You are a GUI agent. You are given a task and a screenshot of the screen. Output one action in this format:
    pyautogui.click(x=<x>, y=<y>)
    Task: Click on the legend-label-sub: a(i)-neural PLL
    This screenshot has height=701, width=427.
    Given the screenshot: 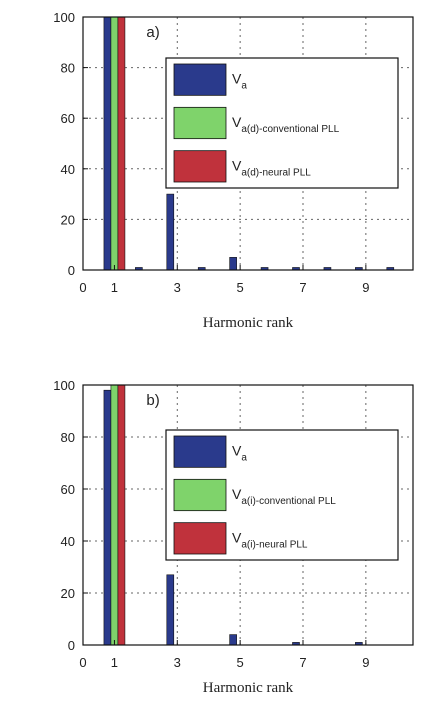 What is the action you would take?
    pyautogui.click(x=274, y=544)
    